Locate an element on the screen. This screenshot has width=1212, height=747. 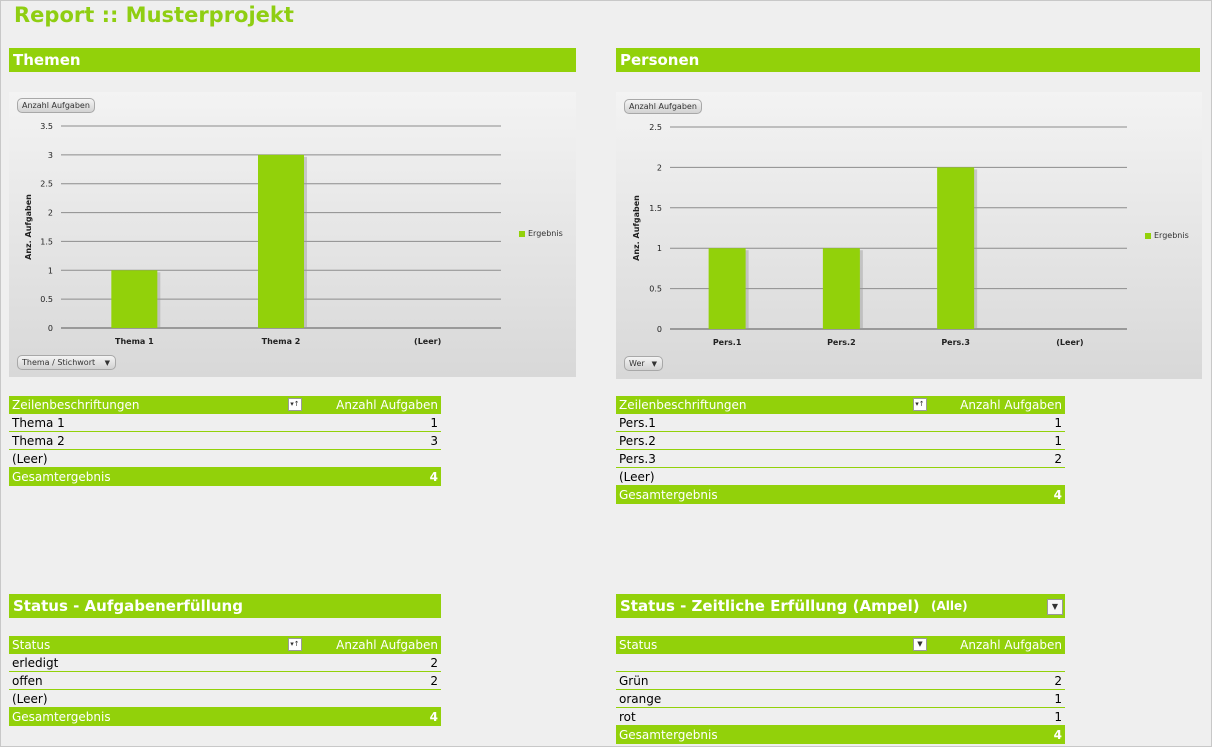
pivot-header: Status ▾↑ Anzahl Aufgaben is located at coordinates (225, 645).